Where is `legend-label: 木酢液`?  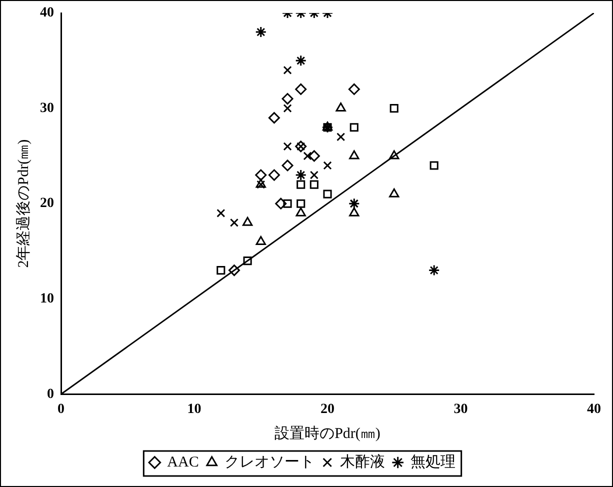
legend-label: 木酢液 is located at coordinates (362, 461).